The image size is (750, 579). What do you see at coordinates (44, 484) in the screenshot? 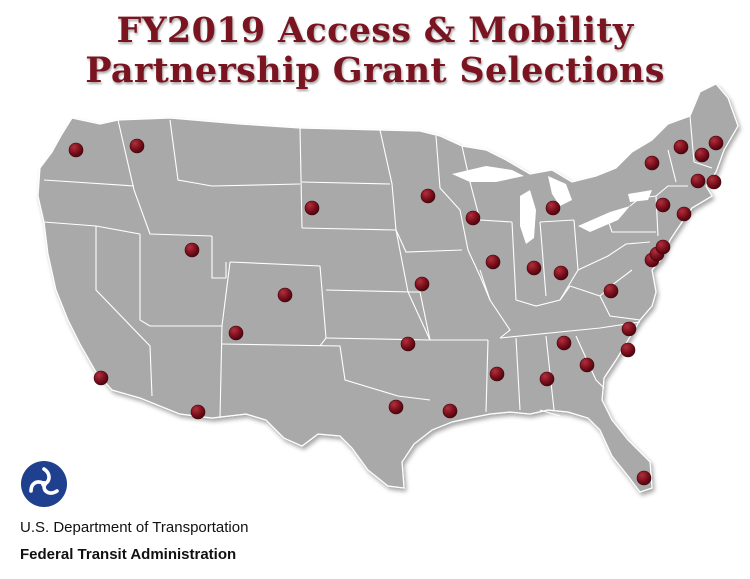
I see `dot-triskelion-logo-icon` at bounding box center [44, 484].